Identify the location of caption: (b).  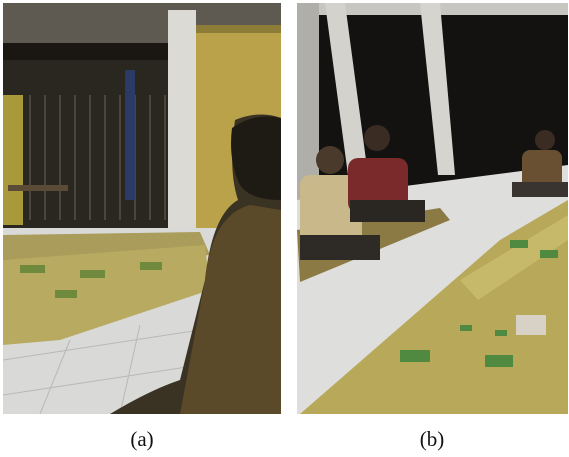
(432, 439).